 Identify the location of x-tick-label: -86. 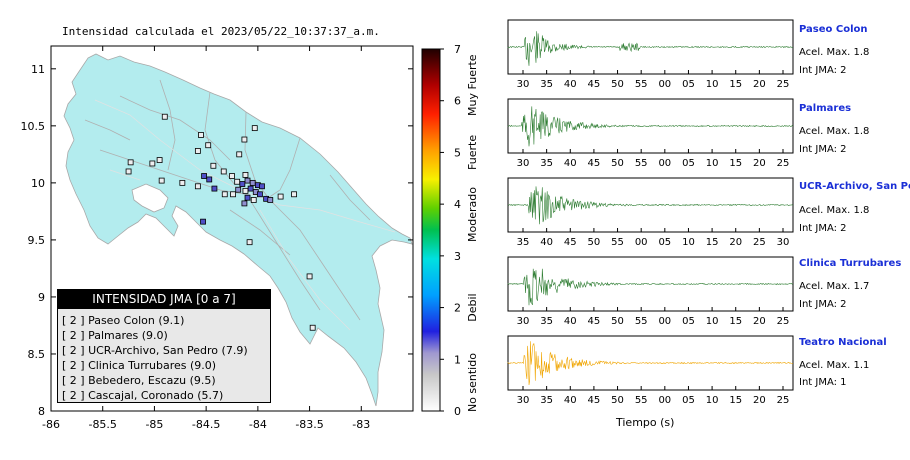
(51, 424).